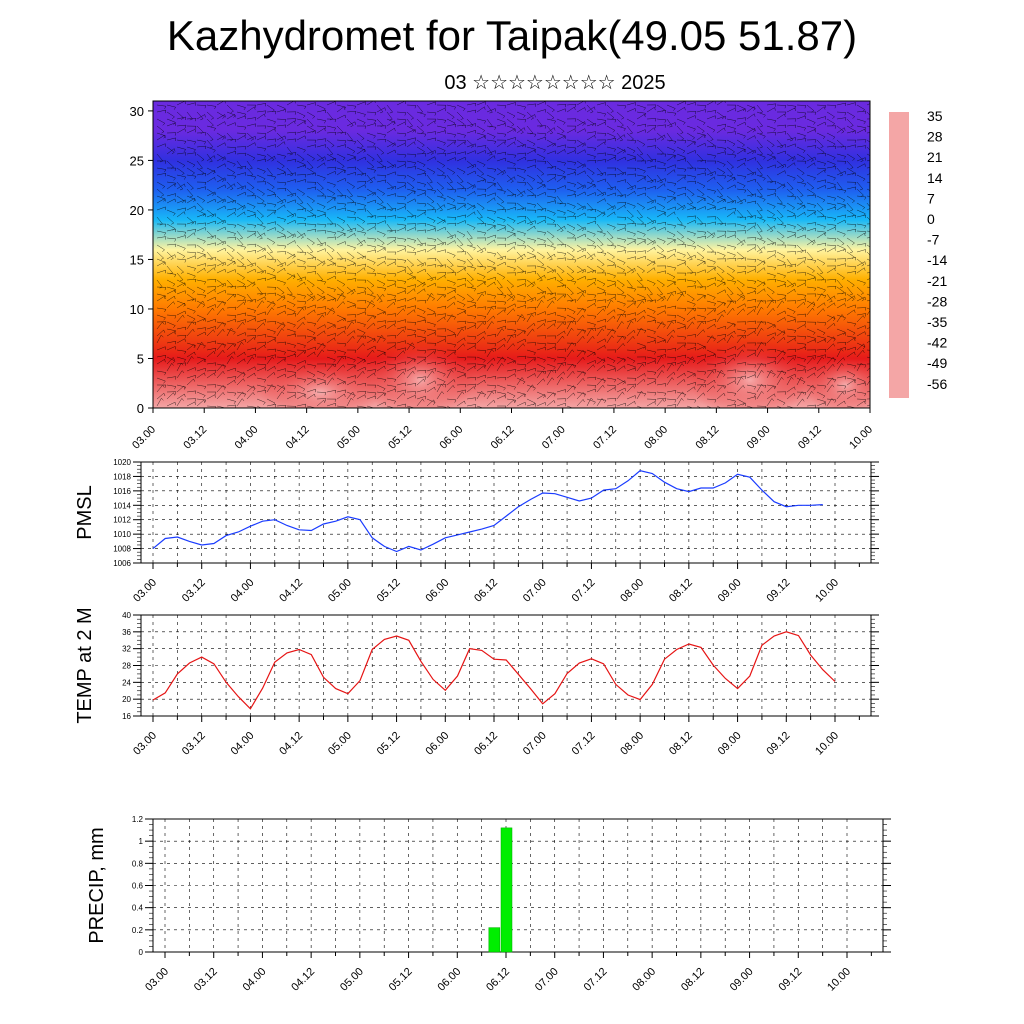 The image size is (1024, 1024). What do you see at coordinates (141, 841) in the screenshot?
I see `y-tick-label: 1` at bounding box center [141, 841].